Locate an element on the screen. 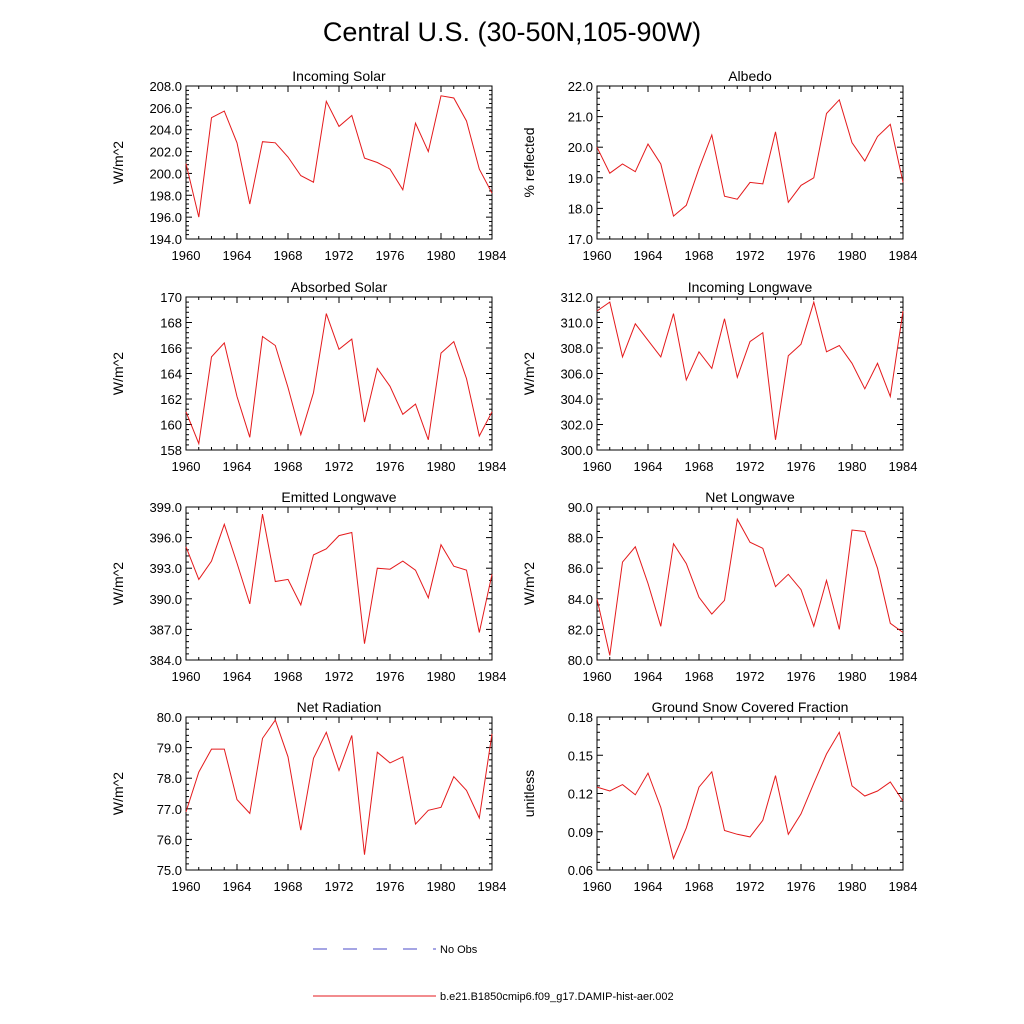 This screenshot has width=1024, height=1024. y-tick-label: 198.0 is located at coordinates (165, 195).